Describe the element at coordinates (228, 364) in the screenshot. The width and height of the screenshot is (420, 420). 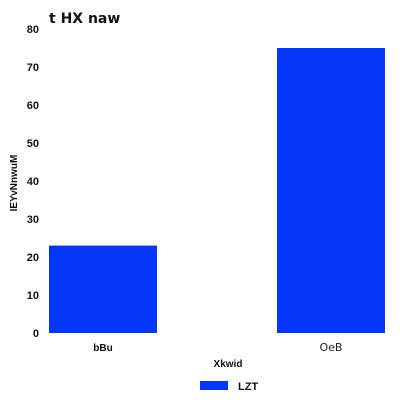
I see `x-axis-label: Xkwid` at that location.